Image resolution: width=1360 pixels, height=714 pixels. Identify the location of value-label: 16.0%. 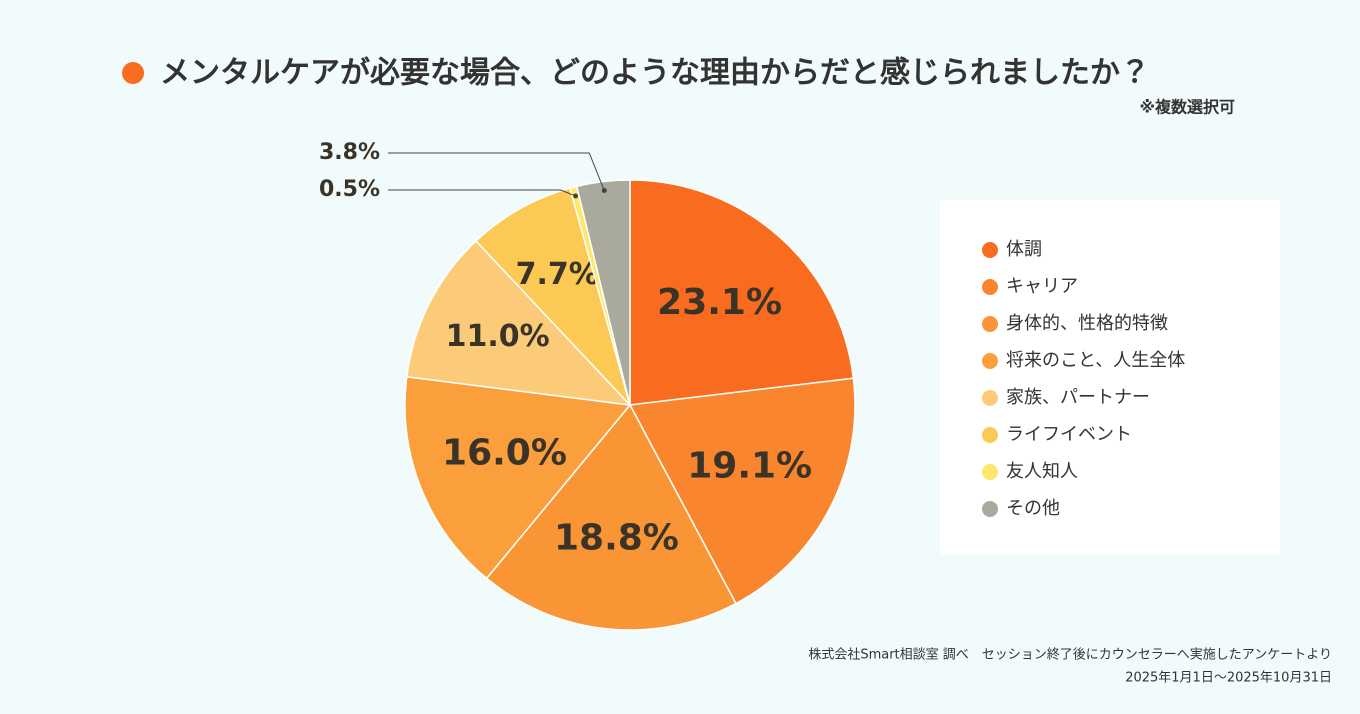
(504, 453).